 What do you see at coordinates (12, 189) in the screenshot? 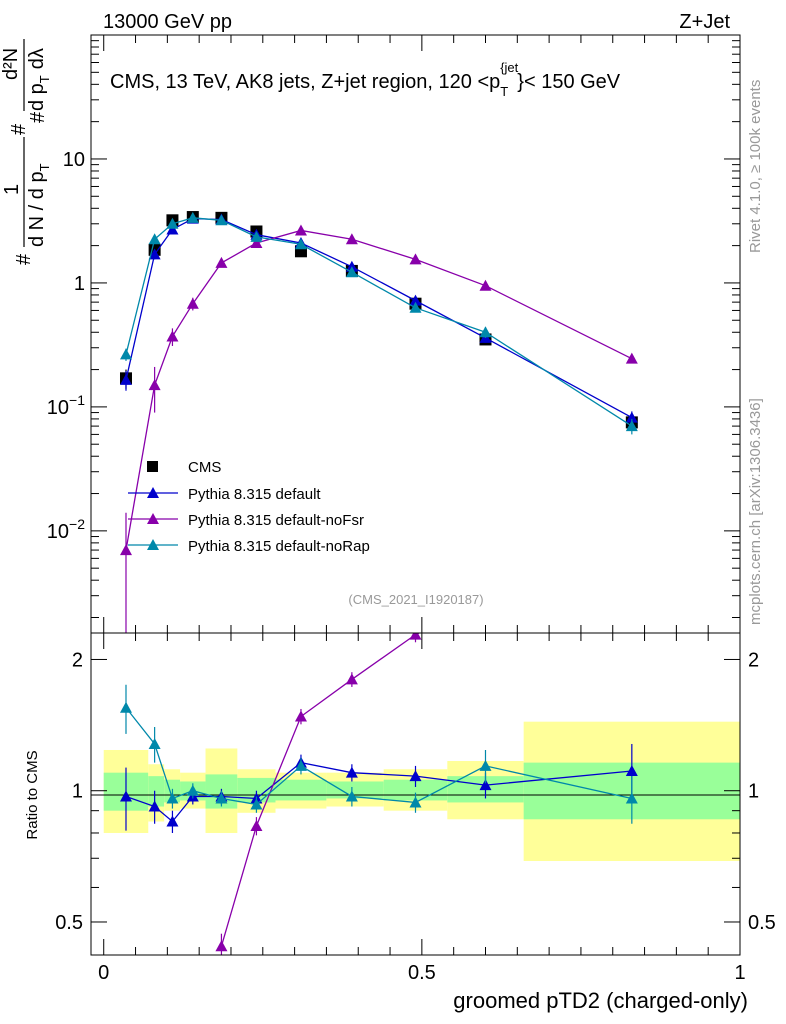
I see `main-ylabel-one: 1` at bounding box center [12, 189].